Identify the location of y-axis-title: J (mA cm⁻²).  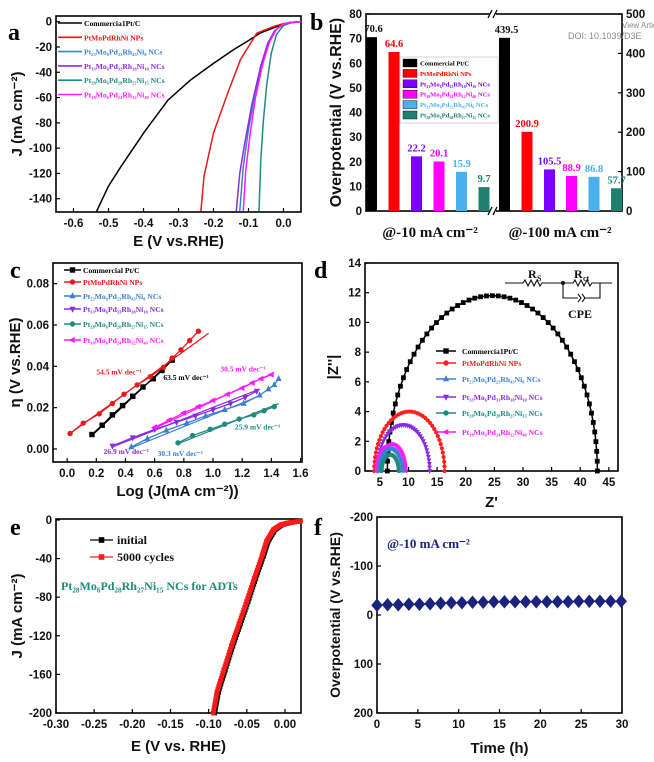
(17, 616).